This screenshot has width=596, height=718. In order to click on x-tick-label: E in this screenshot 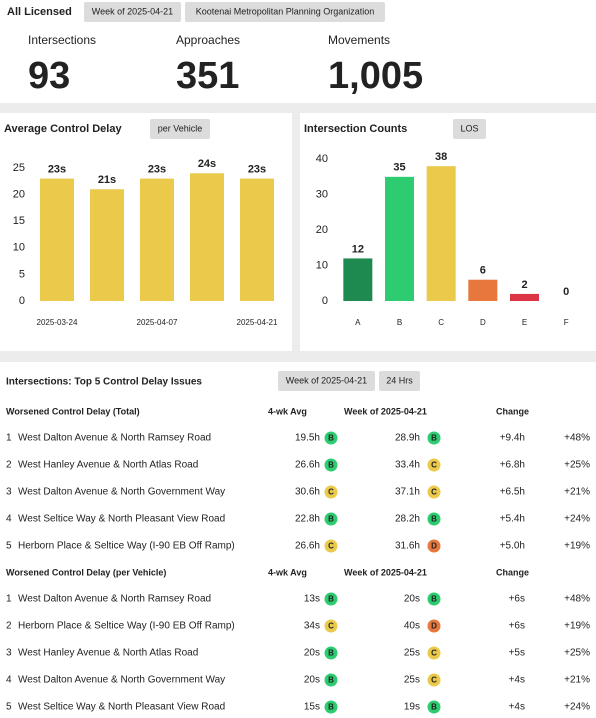, I will do `click(524, 322)`.